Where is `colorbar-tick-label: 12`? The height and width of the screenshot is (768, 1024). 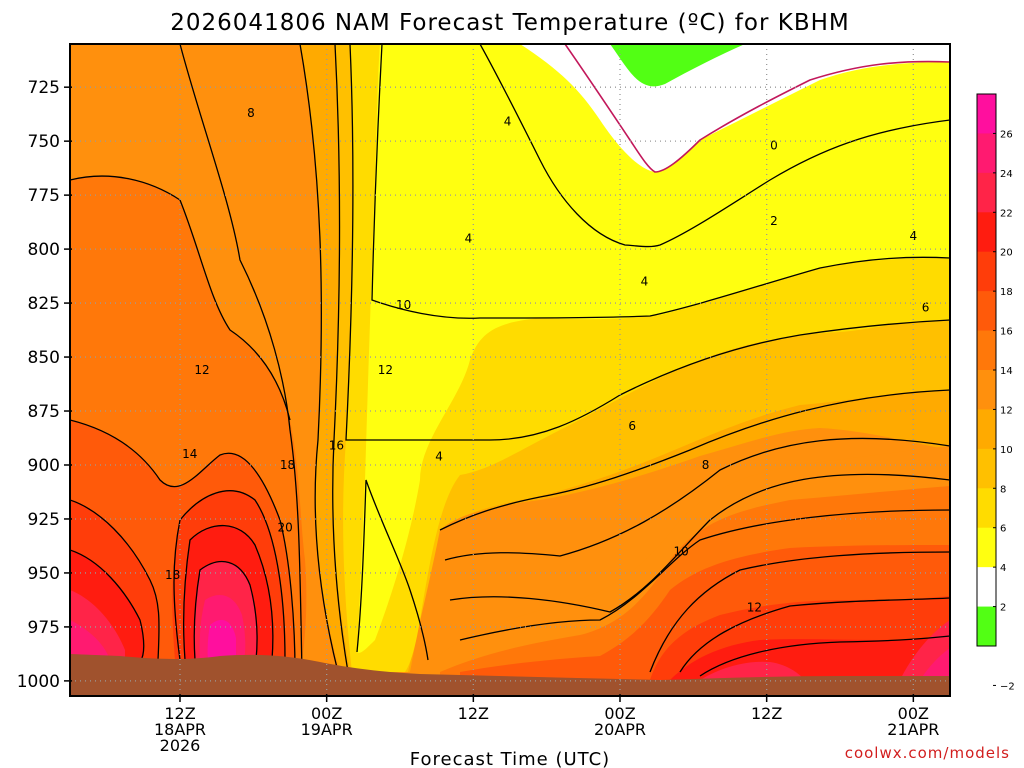
colorbar-tick-label: 12 is located at coordinates (1006, 410).